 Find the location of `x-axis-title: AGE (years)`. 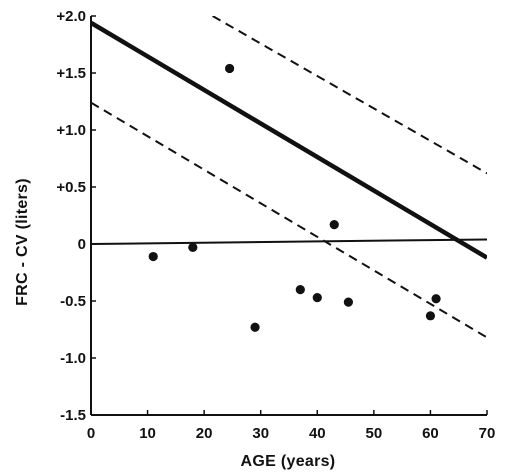

x-axis-title: AGE (years) is located at coordinates (288, 461).